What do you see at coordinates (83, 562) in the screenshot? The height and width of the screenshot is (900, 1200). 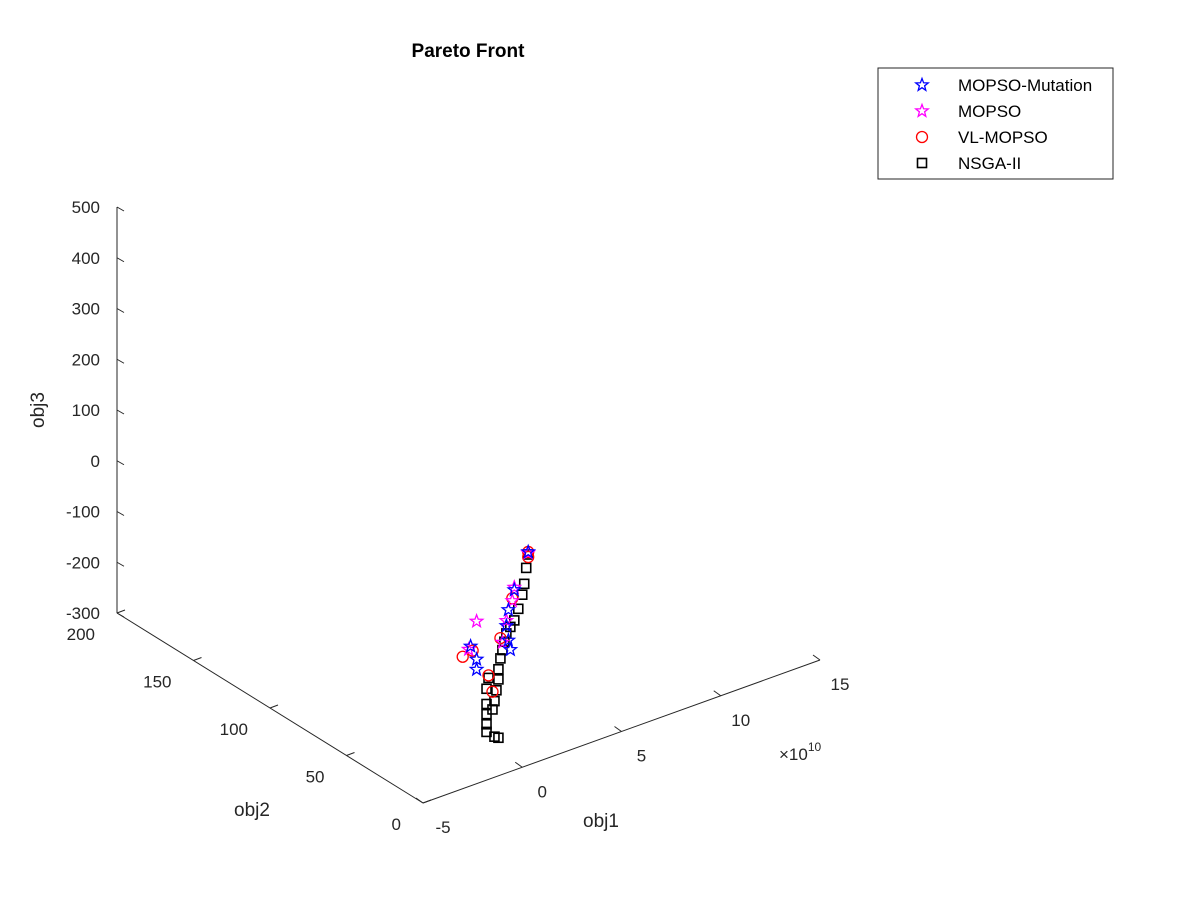 I see `z-tick-label: -200` at bounding box center [83, 562].